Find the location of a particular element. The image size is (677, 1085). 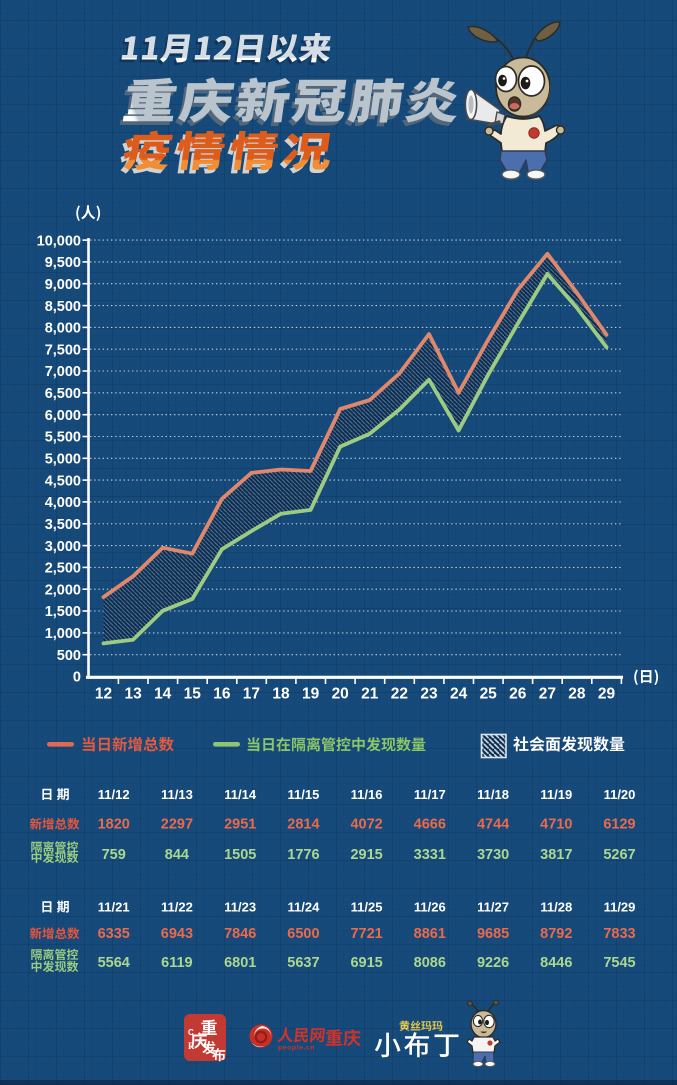

svg-text: 9,000 is located at coordinates (63, 285).